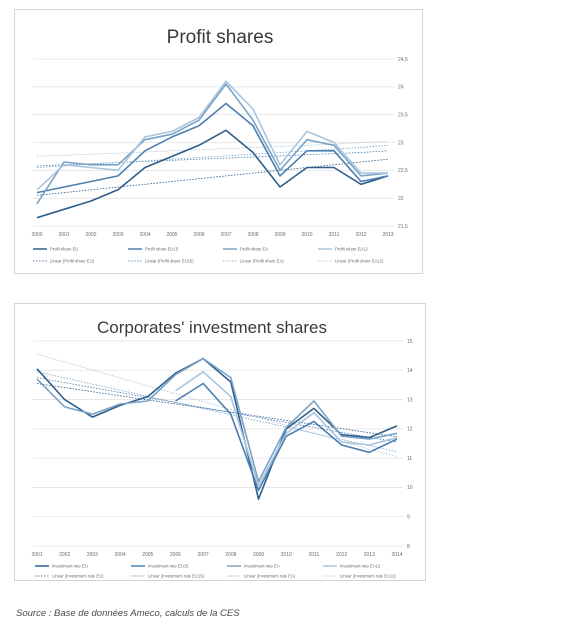 The height and width of the screenshot is (638, 571). What do you see at coordinates (401, 88) in the screenshot?
I see `y-tick-label: 24` at bounding box center [401, 88].